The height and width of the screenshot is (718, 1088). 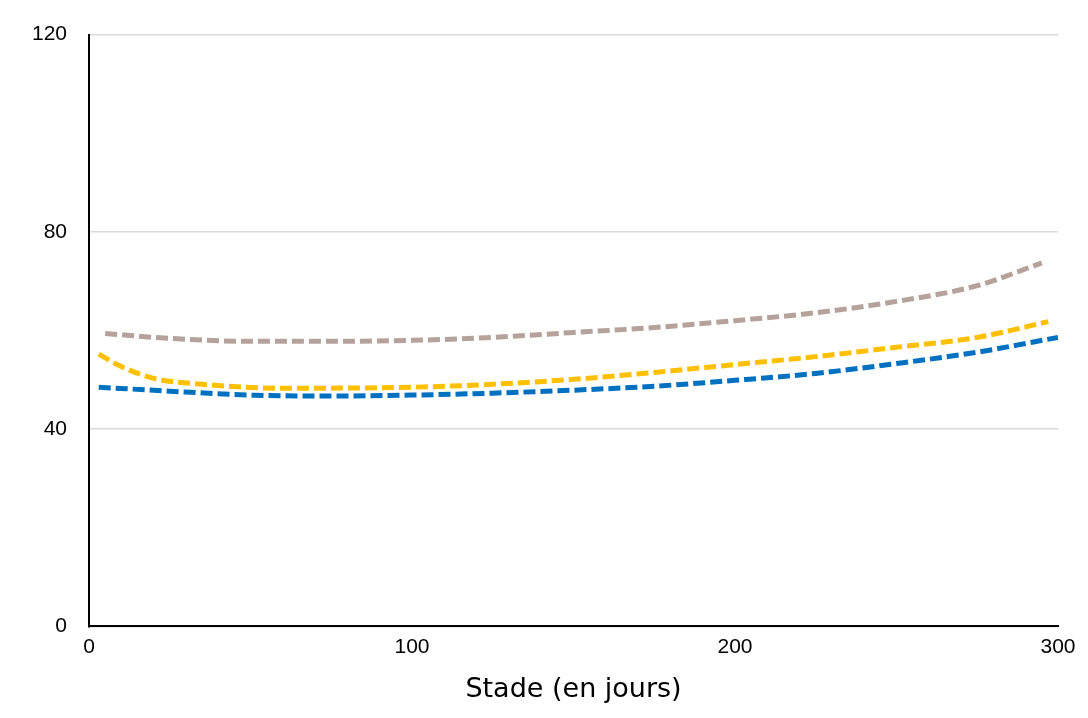 What do you see at coordinates (55, 230) in the screenshot?
I see `y-tick-label: 80` at bounding box center [55, 230].